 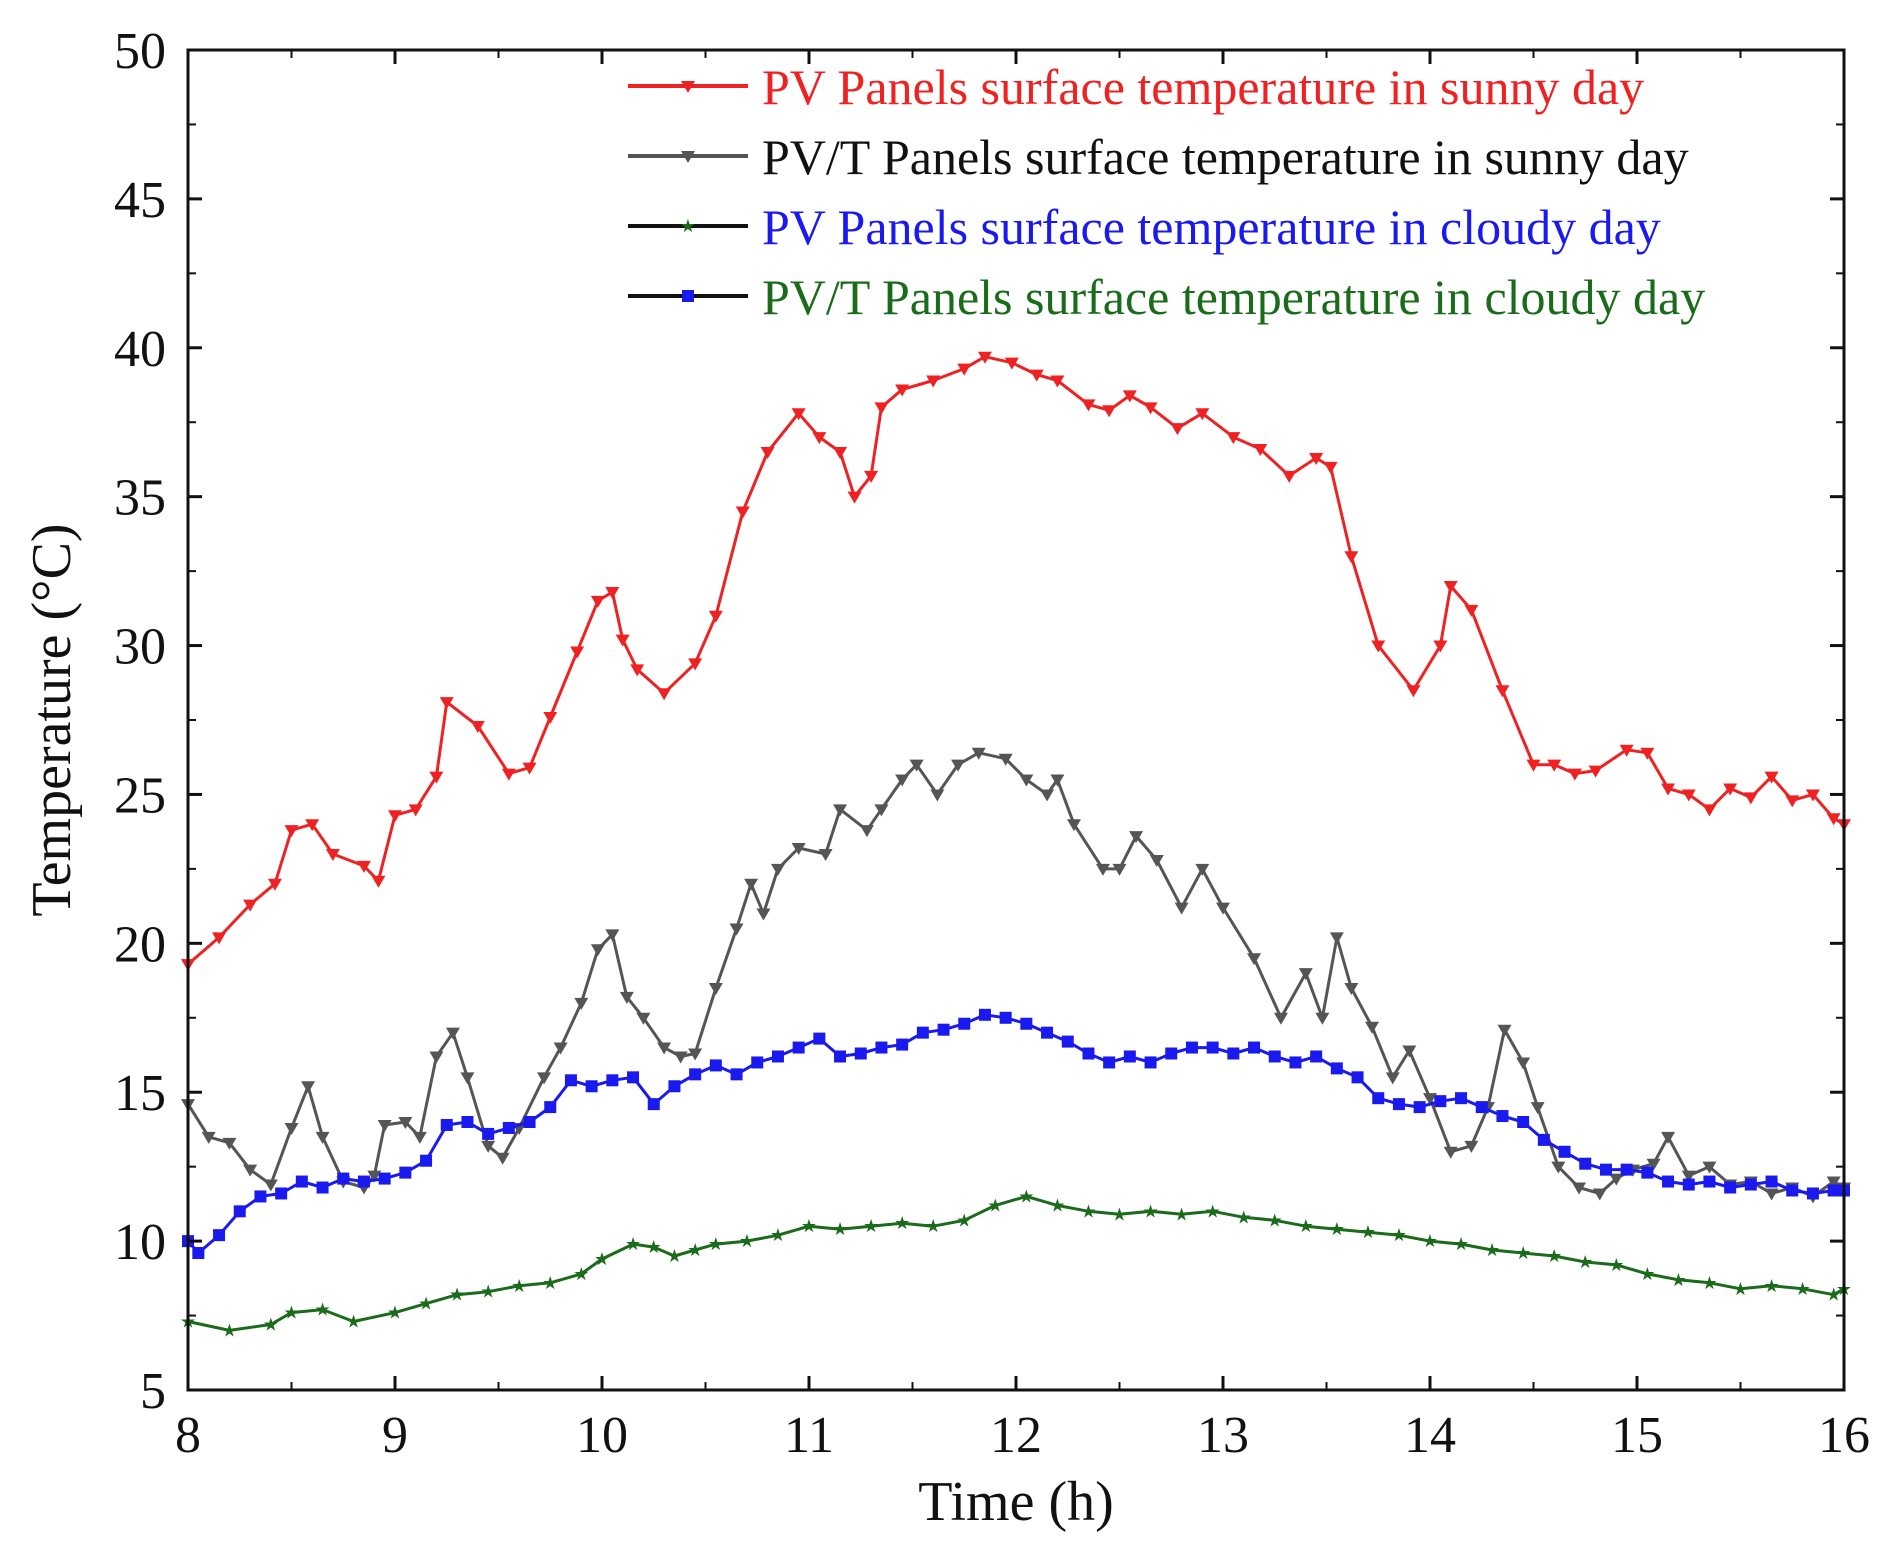 What do you see at coordinates (688, 157) in the screenshot?
I see `legend-marker` at bounding box center [688, 157].